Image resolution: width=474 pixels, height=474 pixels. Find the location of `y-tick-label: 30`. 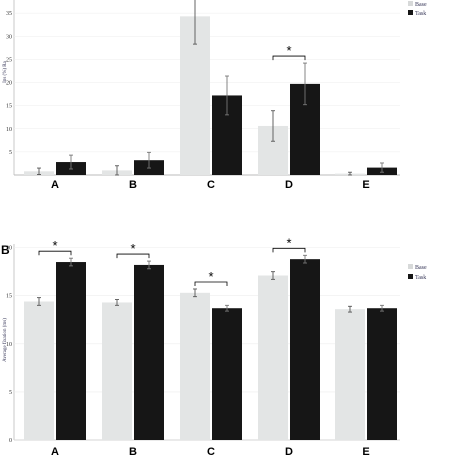

y-tick-label: 30 is located at coordinates (9, 37).